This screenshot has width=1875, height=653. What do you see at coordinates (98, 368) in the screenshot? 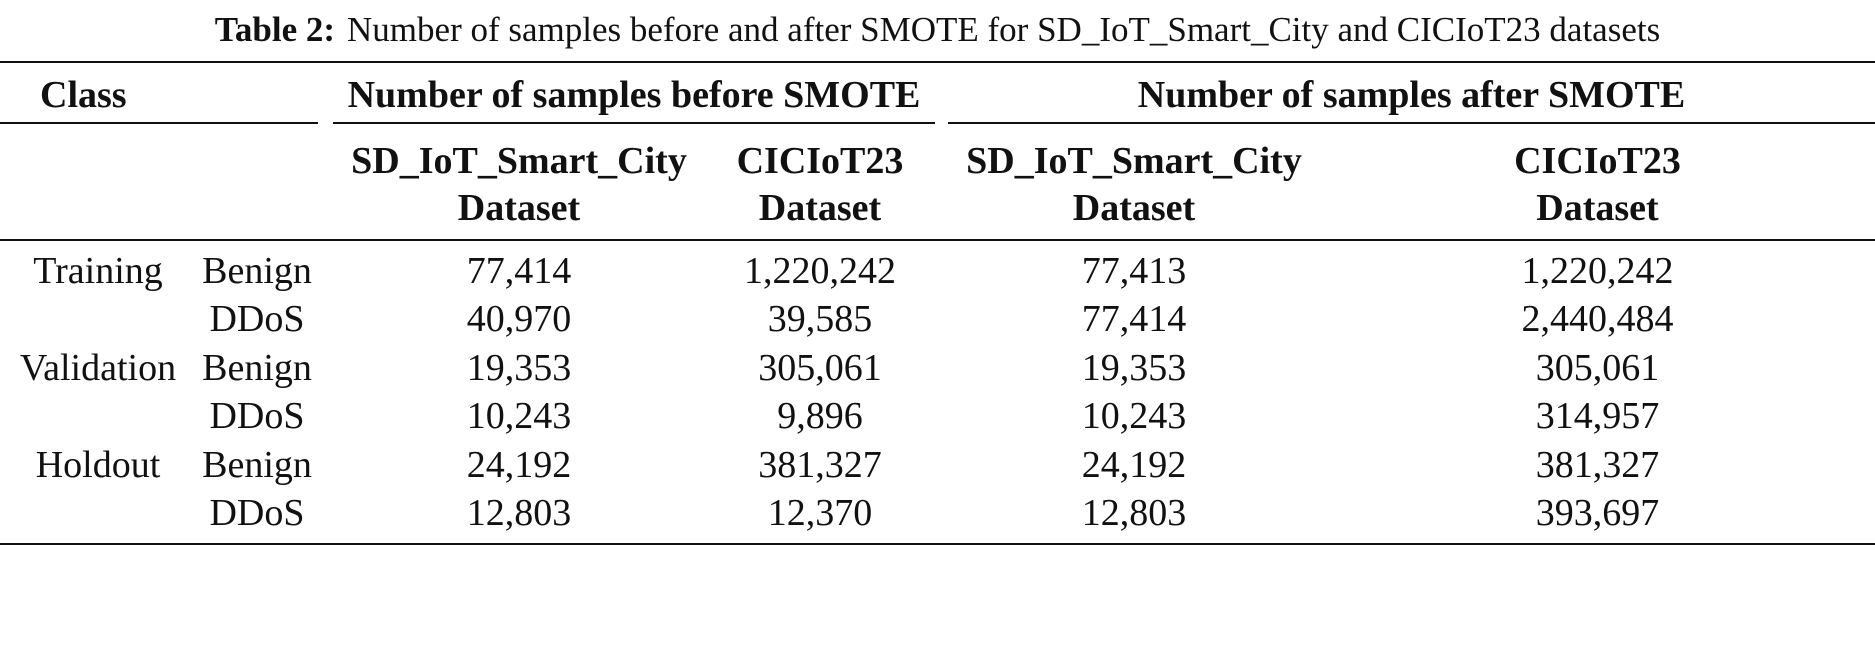
I see `row-split-label: Validation` at bounding box center [98, 368].